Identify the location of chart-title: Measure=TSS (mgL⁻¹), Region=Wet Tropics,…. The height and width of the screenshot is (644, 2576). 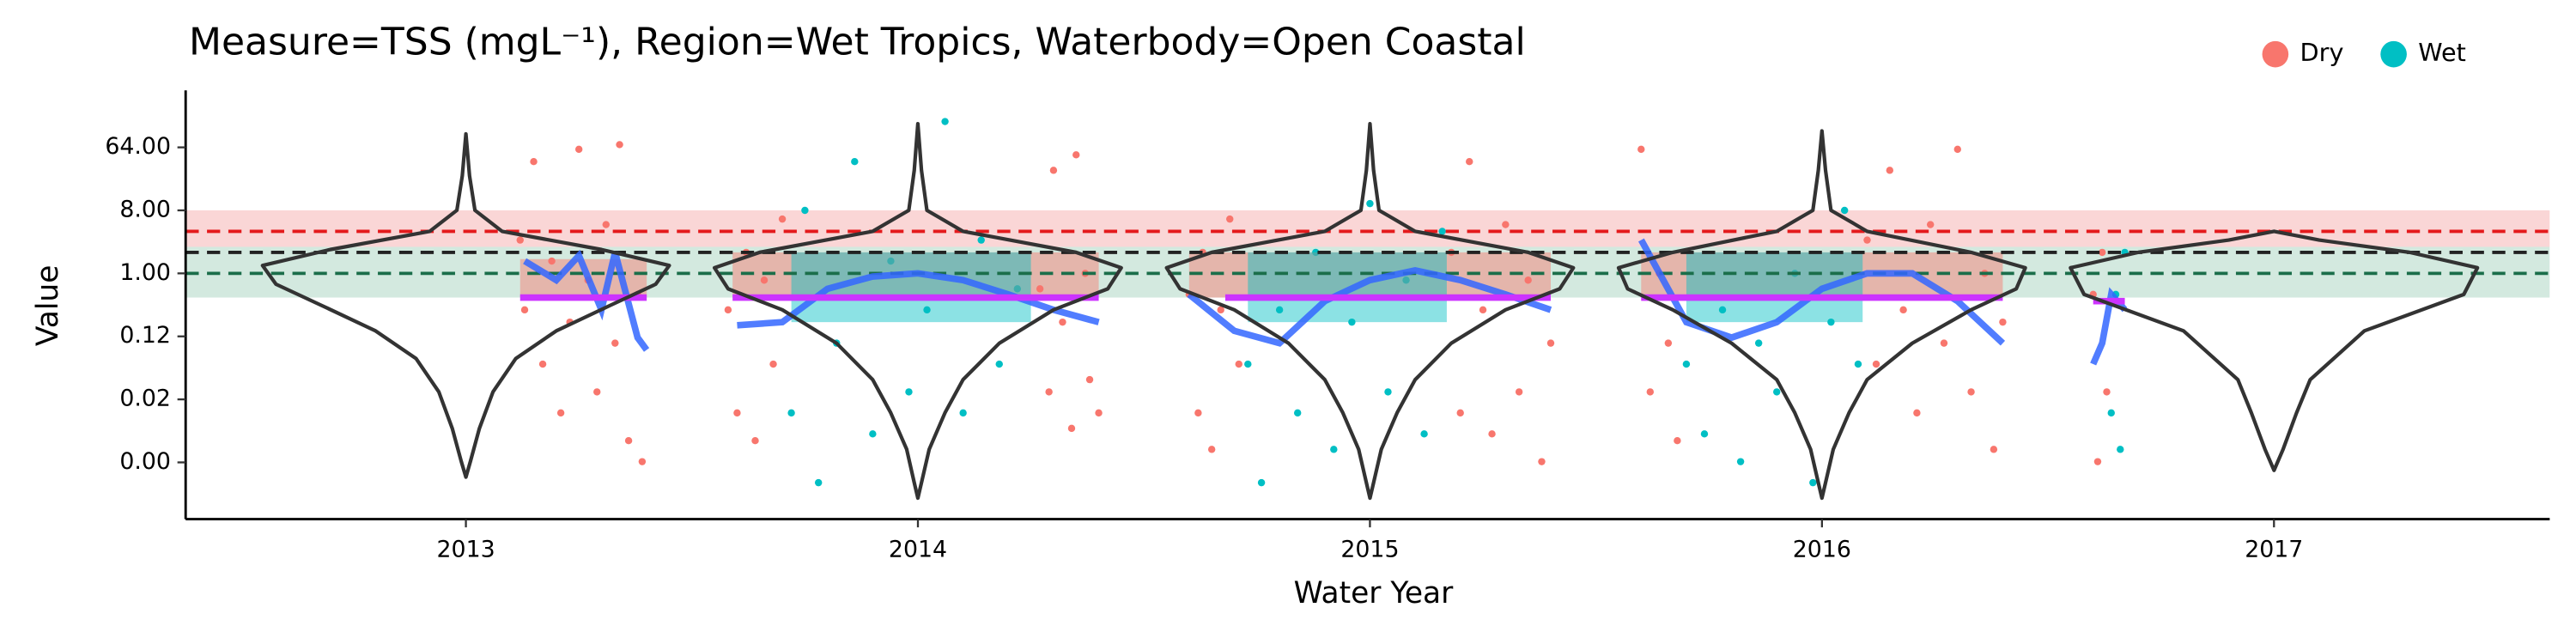
(857, 42).